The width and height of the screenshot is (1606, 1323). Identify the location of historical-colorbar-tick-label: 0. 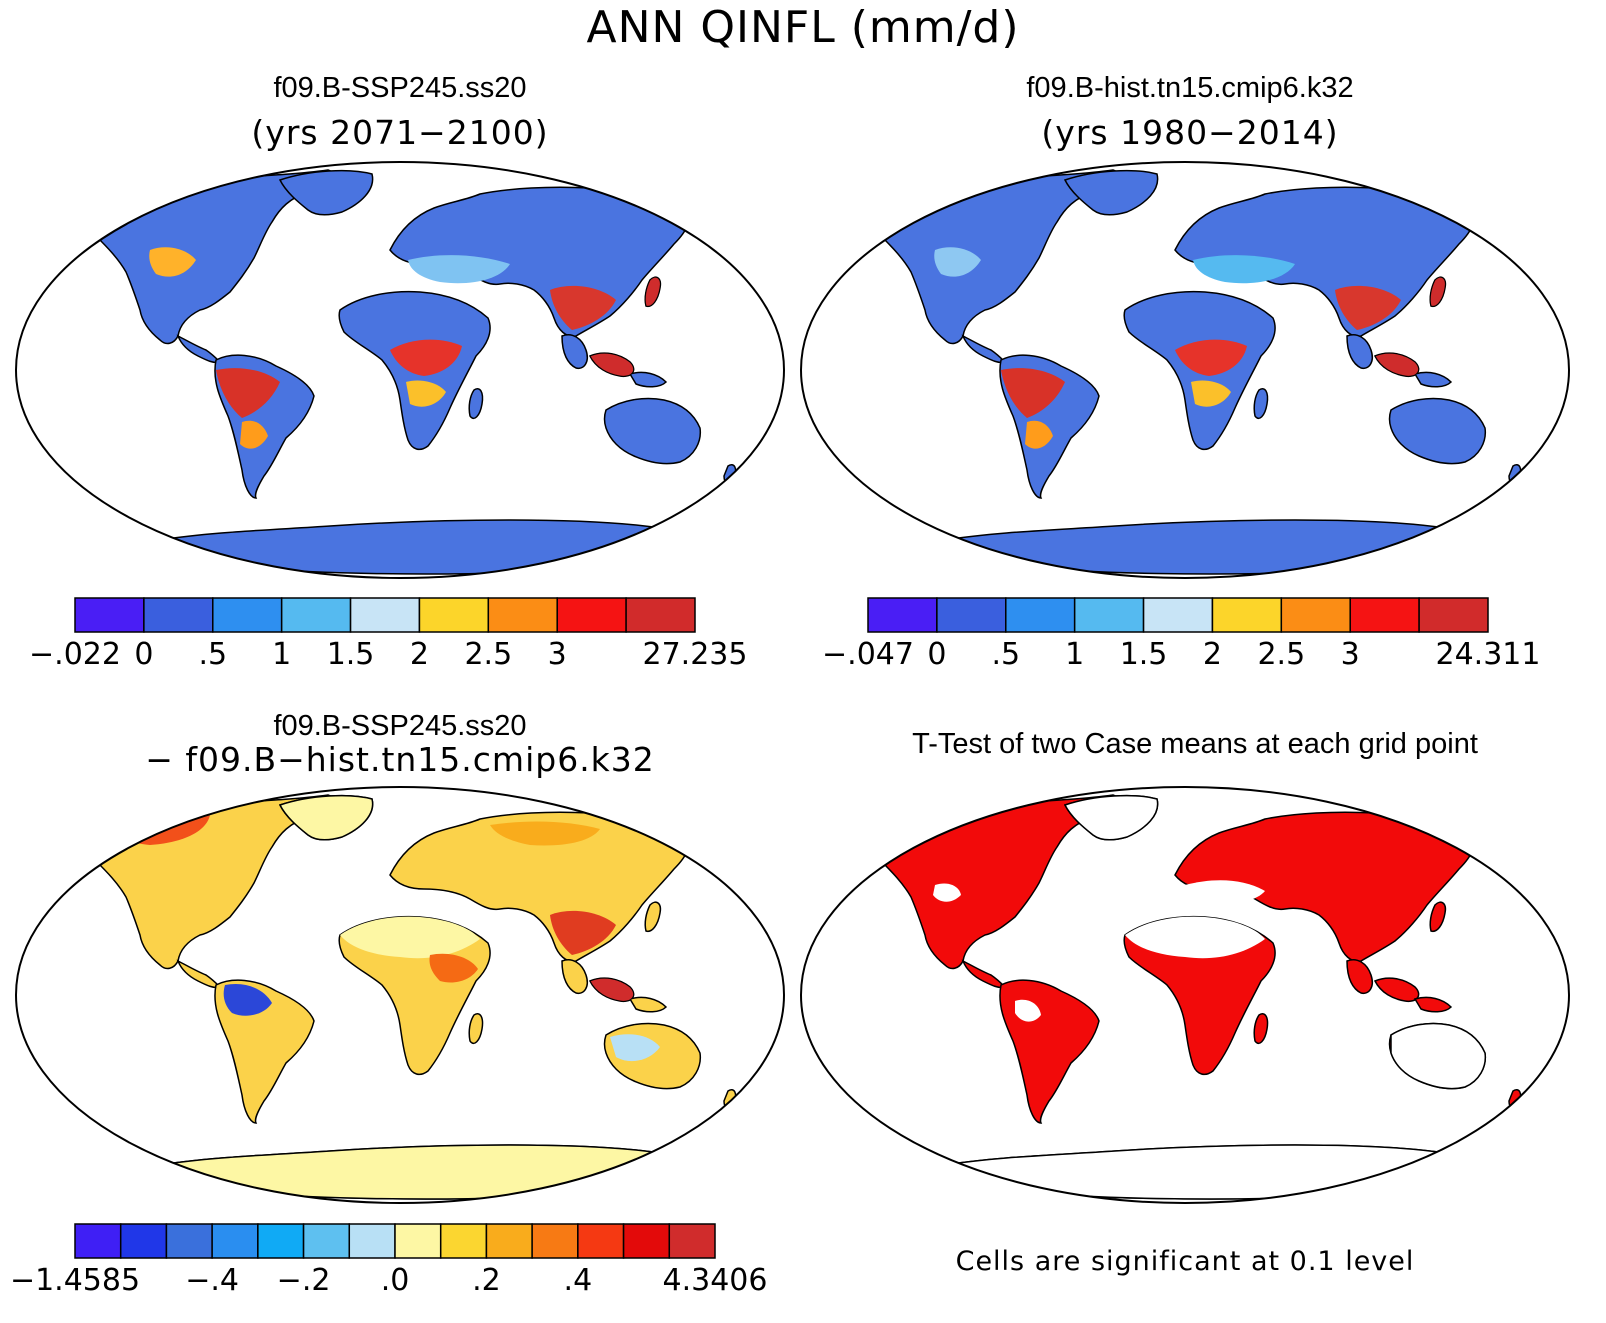
(937, 654).